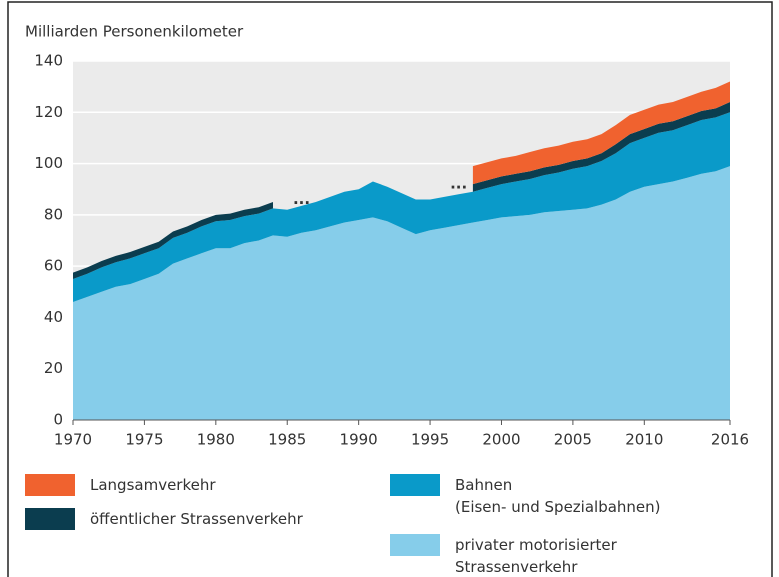 The width and height of the screenshot is (779, 577). What do you see at coordinates (216, 440) in the screenshot?
I see `x-tick-label: 1980` at bounding box center [216, 440].